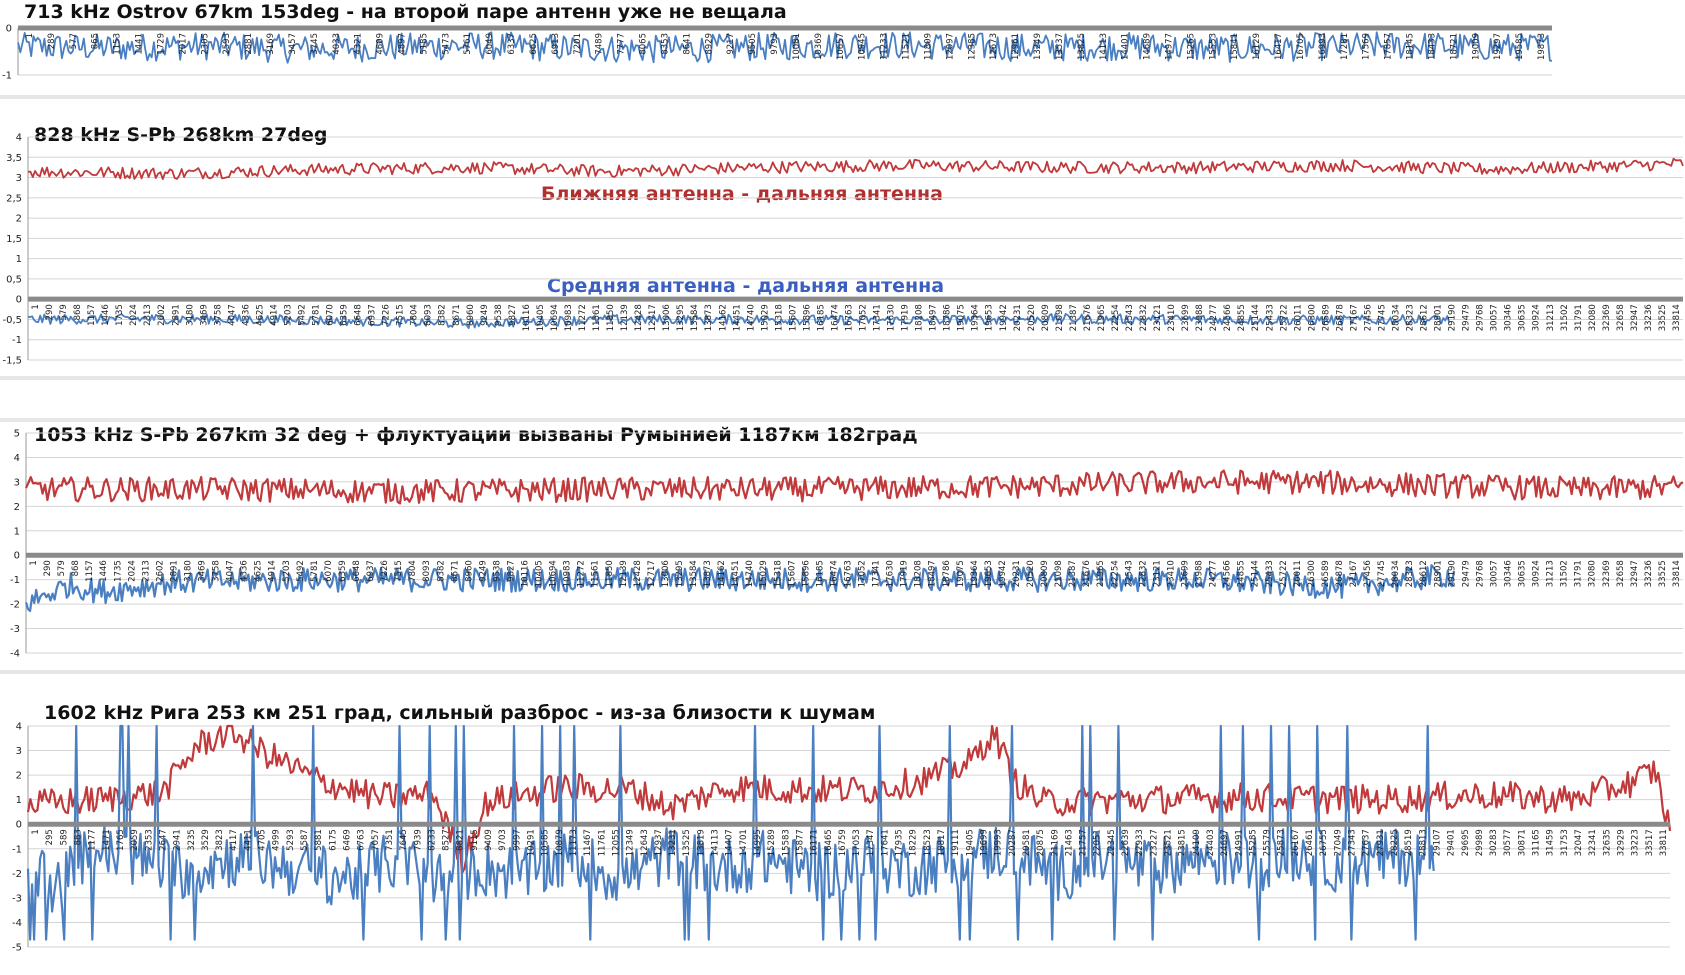 The image size is (1685, 975). What do you see at coordinates (631, 842) in the screenshot?
I see `x-tick-label: 12349` at bounding box center [631, 842].